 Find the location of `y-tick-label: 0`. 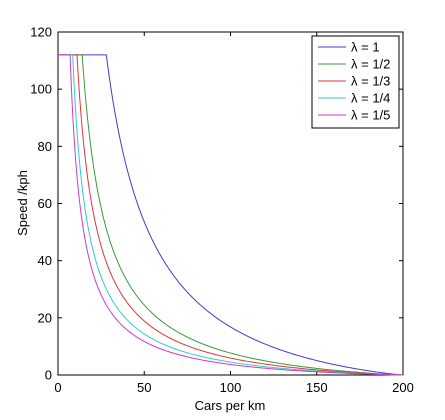

y-tick-label: 0 is located at coordinates (48, 375).